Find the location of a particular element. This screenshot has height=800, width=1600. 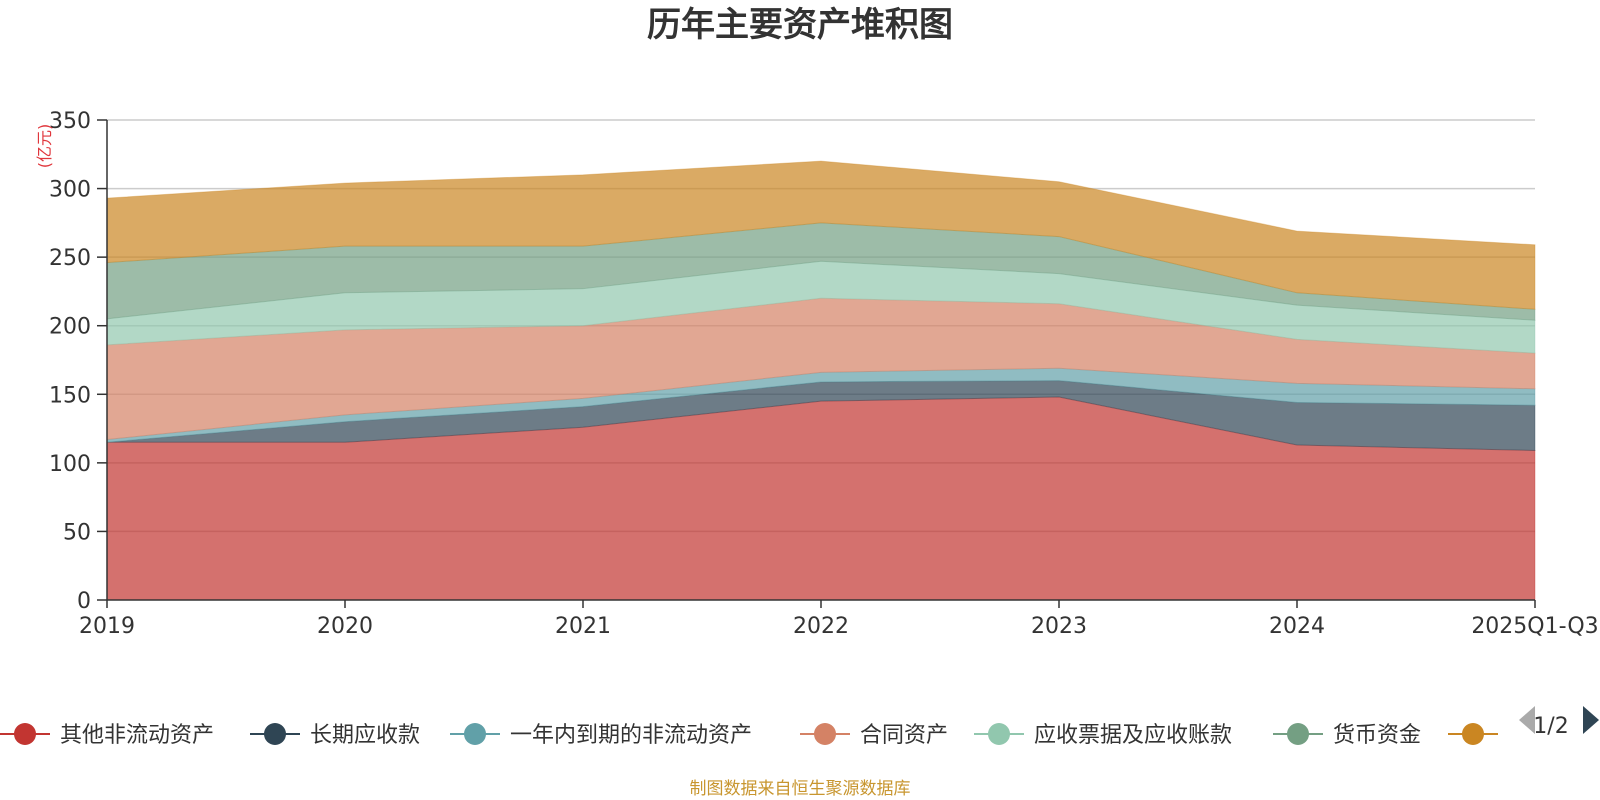

y-axis-ticks: 0 50 100 150 200 250 300 350 is located at coordinates (78, 361).